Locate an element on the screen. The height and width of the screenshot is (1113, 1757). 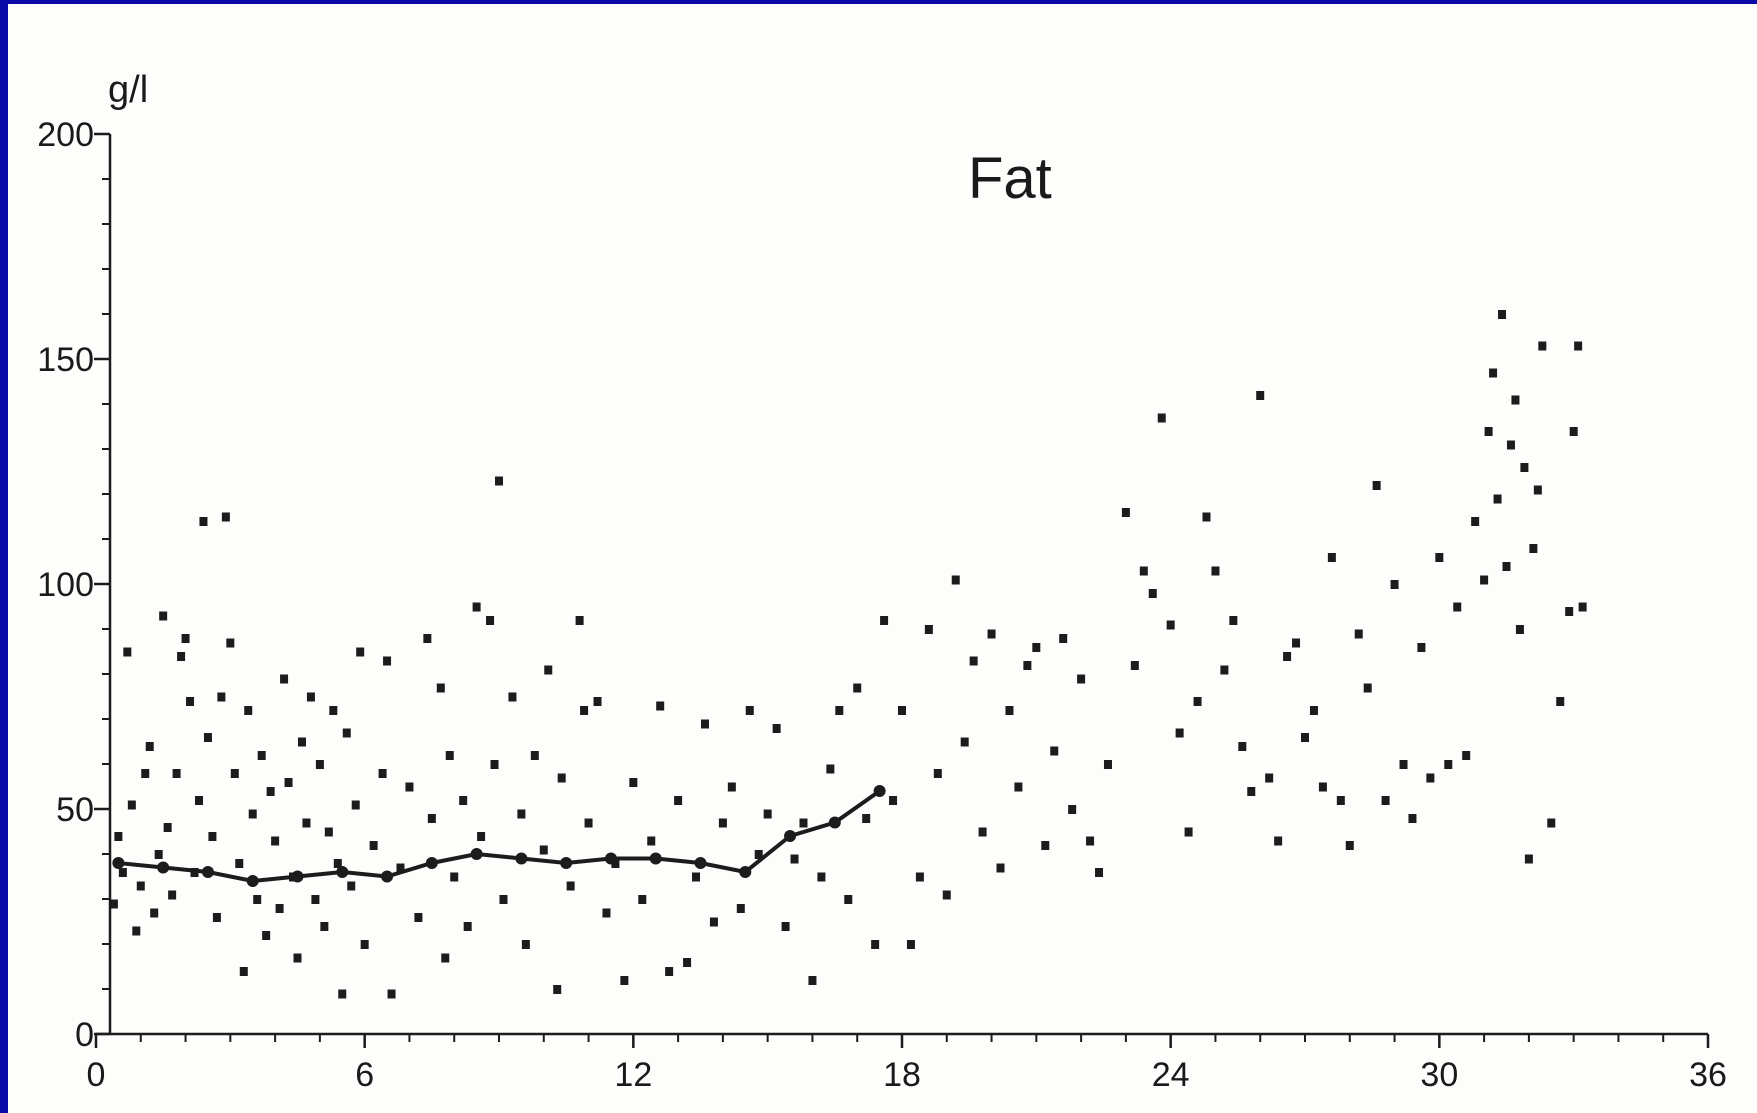
chart-title: Fat is located at coordinates (1010, 178).